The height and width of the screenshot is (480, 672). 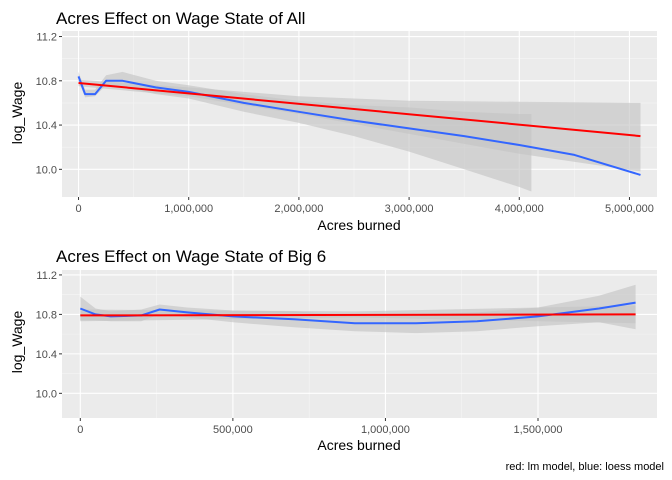 What do you see at coordinates (519, 209) in the screenshot?
I see `x-tick-label: 4,000,000` at bounding box center [519, 209].